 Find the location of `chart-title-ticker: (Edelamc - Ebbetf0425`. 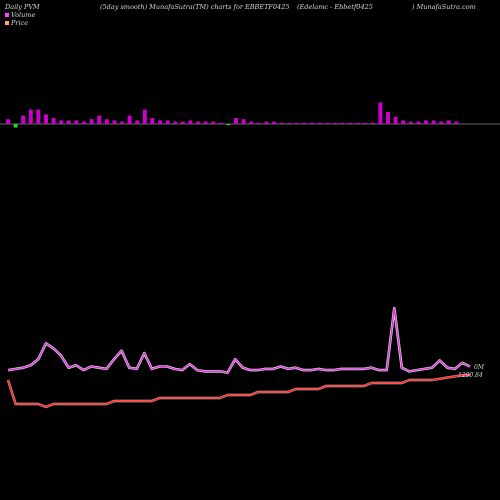

chart-title-ticker: (Edelamc - Ebbetf0425 is located at coordinates (335, 7).